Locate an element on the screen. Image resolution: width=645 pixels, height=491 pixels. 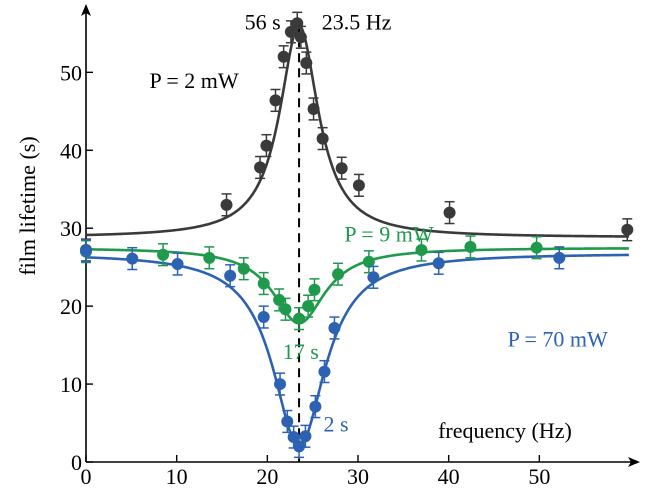
y-tick-label: 30 is located at coordinates (71, 228).